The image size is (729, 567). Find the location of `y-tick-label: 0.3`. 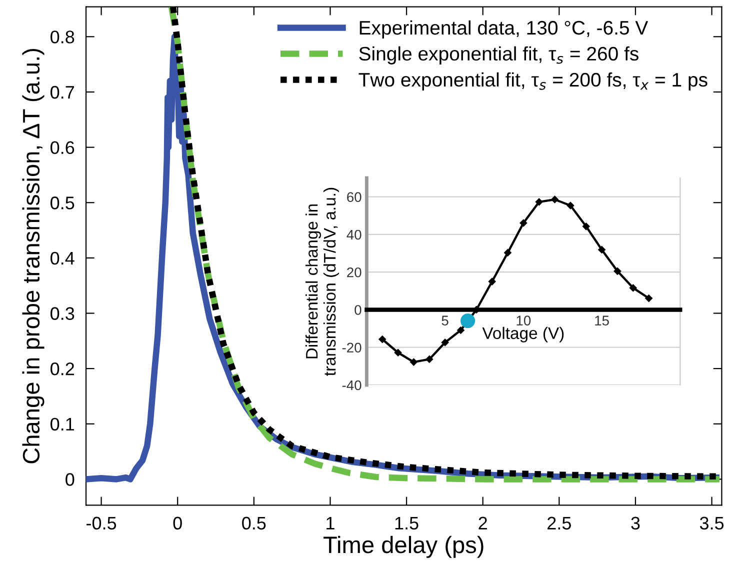

y-tick-label: 0.3 is located at coordinates (62, 313).